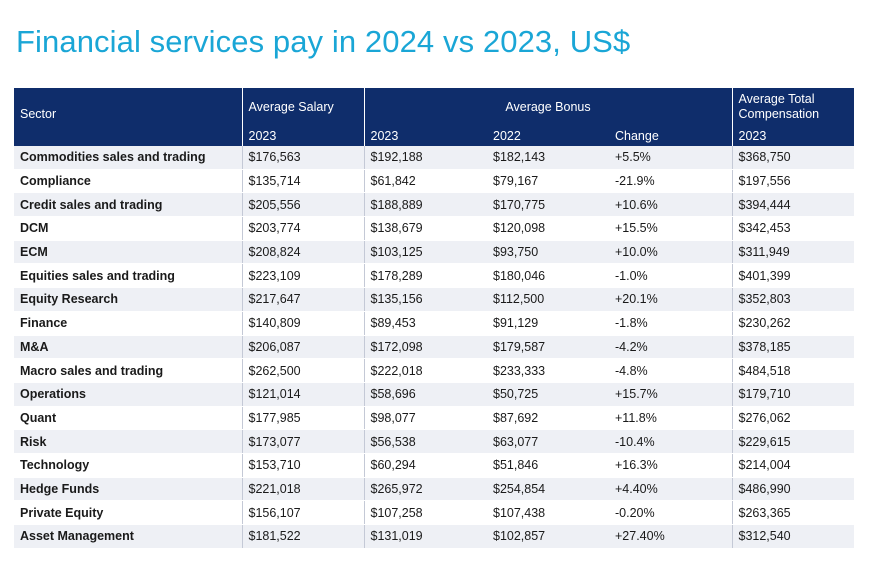 The height and width of the screenshot is (566, 870). I want to click on cell-change: -4.2%, so click(670, 347).